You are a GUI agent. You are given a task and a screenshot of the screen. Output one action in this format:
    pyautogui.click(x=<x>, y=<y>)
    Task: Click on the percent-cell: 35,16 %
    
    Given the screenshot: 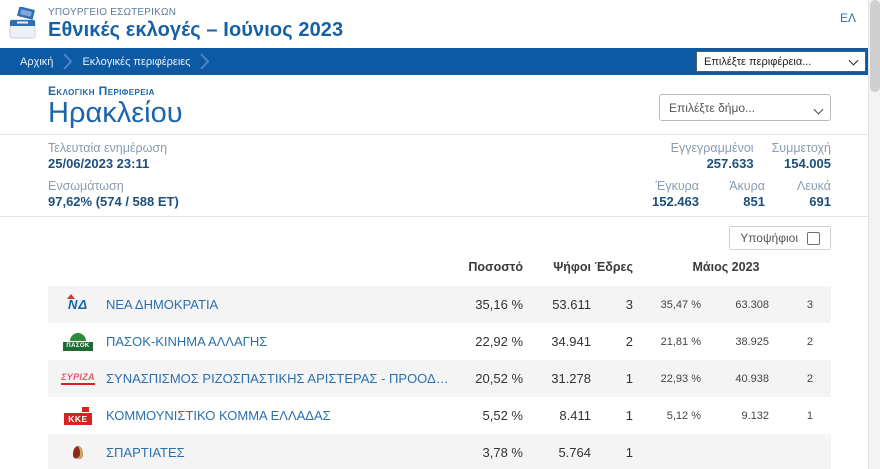 What is the action you would take?
    pyautogui.click(x=499, y=304)
    